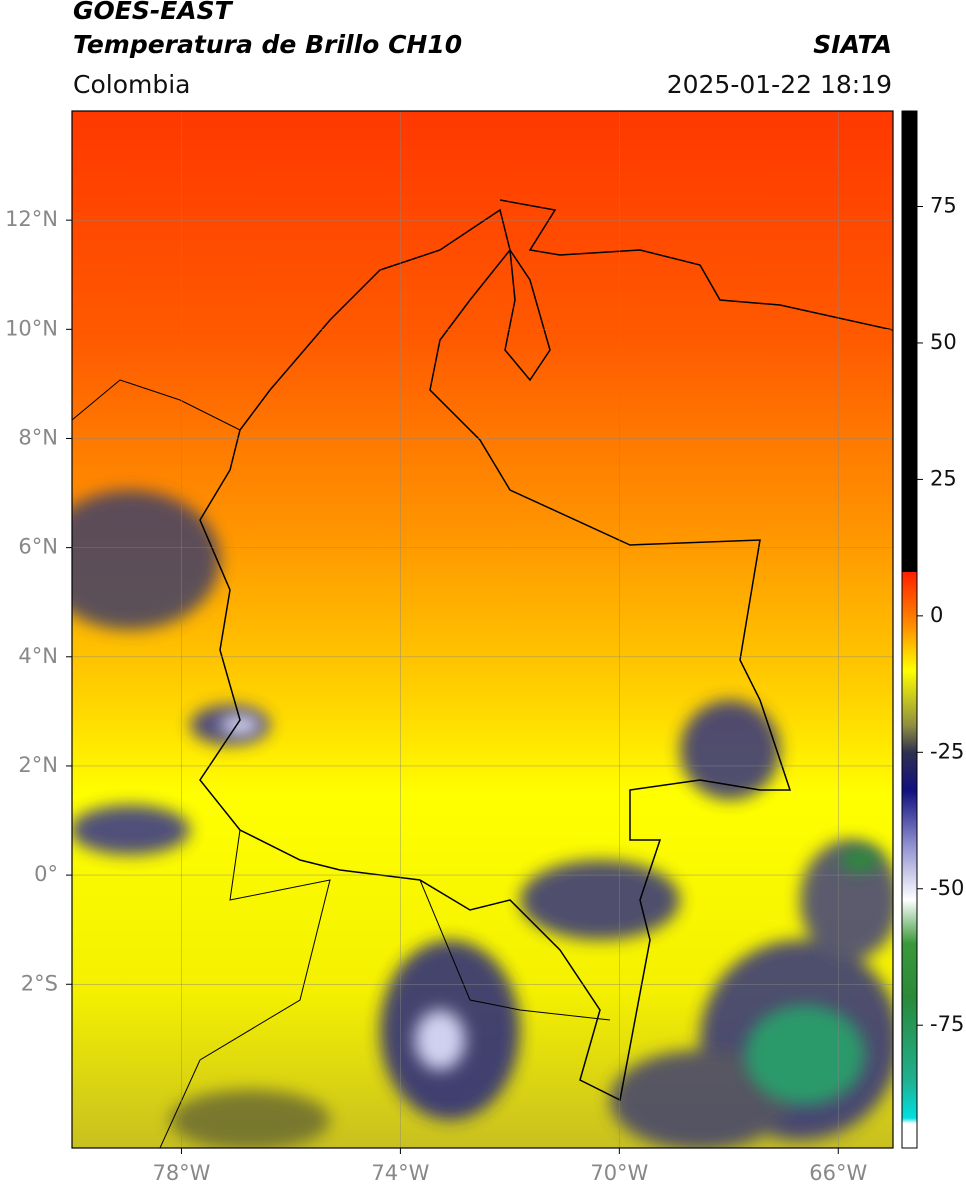 Image resolution: width=966 pixels, height=1194 pixels. What do you see at coordinates (619, 1173) in the screenshot?
I see `x-tick-label: 70°W` at bounding box center [619, 1173].